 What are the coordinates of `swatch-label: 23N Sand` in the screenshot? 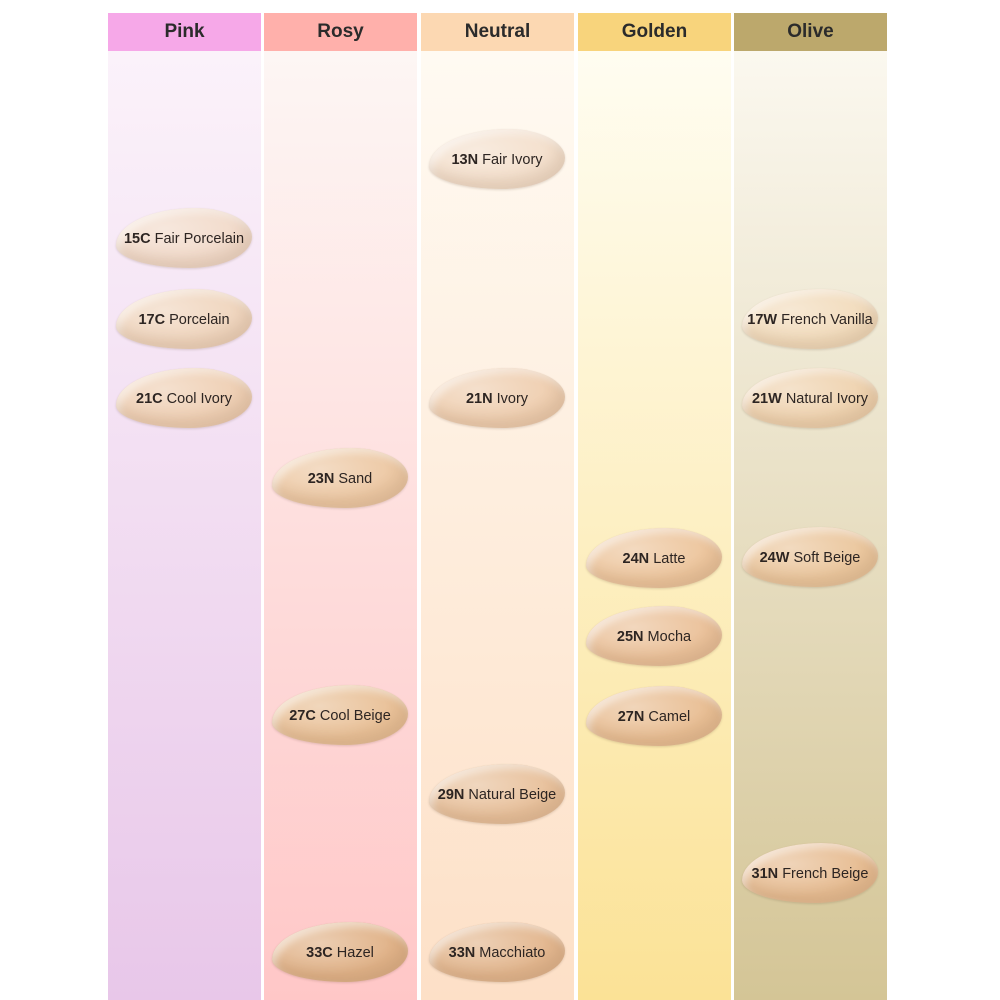 It's located at (340, 479).